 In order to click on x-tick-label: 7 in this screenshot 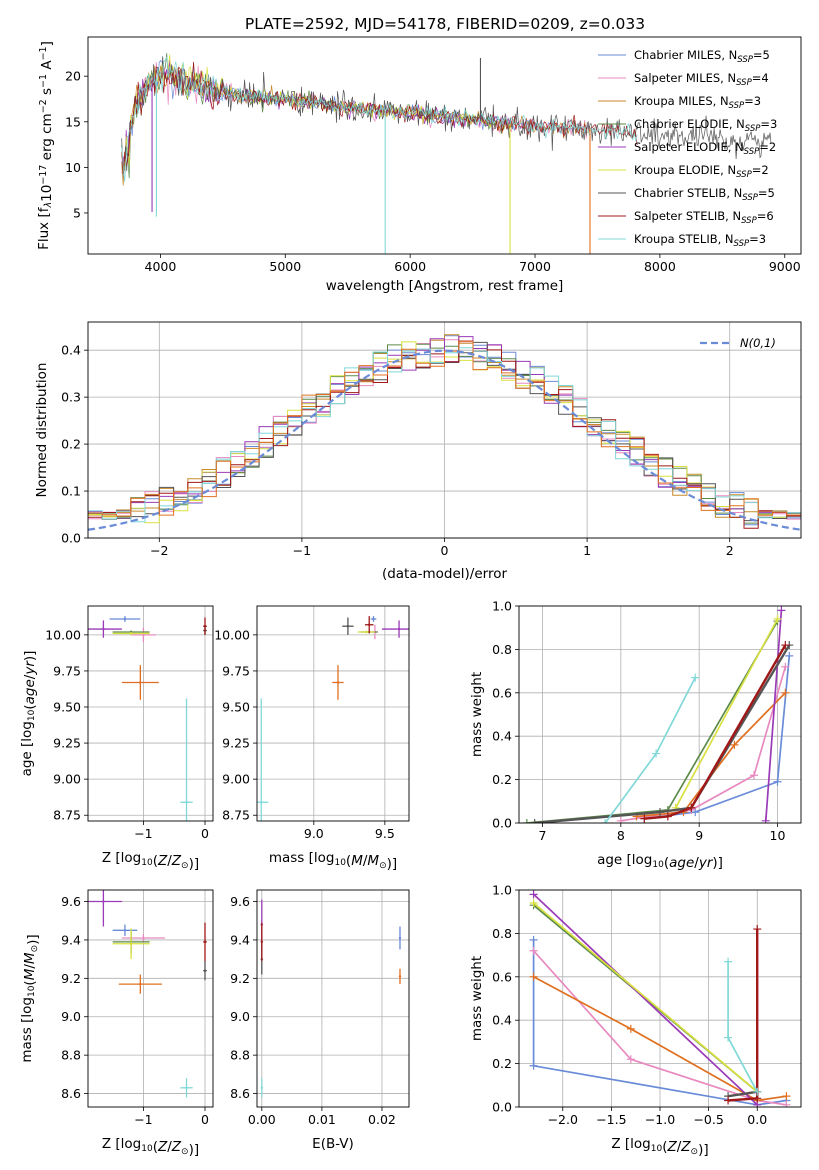, I will do `click(543, 835)`.